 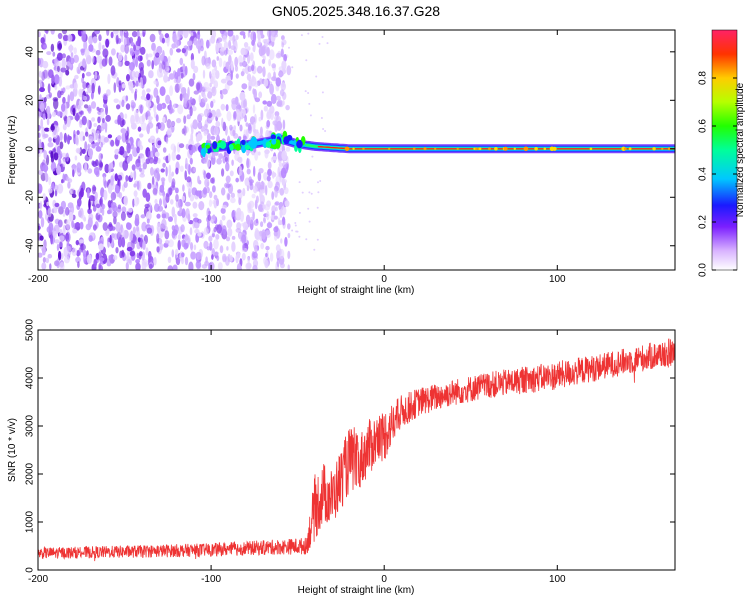 What do you see at coordinates (30, 425) in the screenshot?
I see `snr-y-tick-label: 3000` at bounding box center [30, 425].